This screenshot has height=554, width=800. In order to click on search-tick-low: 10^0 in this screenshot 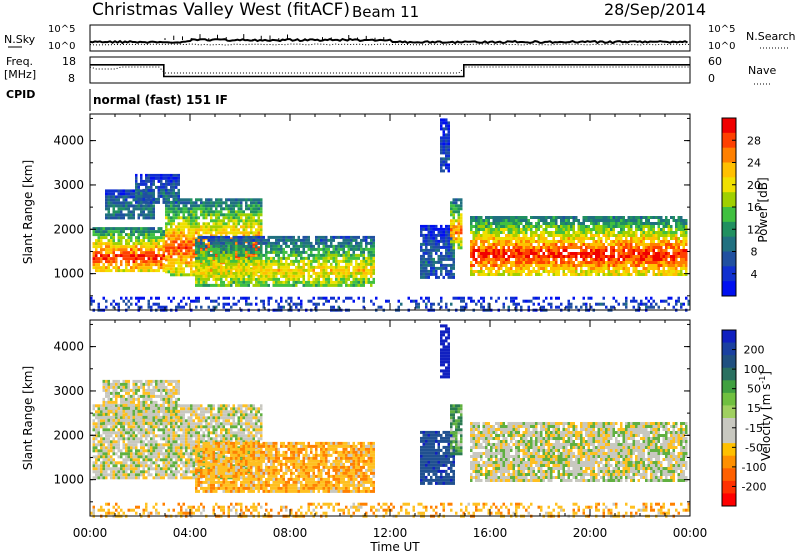, I will do `click(721, 46)`.